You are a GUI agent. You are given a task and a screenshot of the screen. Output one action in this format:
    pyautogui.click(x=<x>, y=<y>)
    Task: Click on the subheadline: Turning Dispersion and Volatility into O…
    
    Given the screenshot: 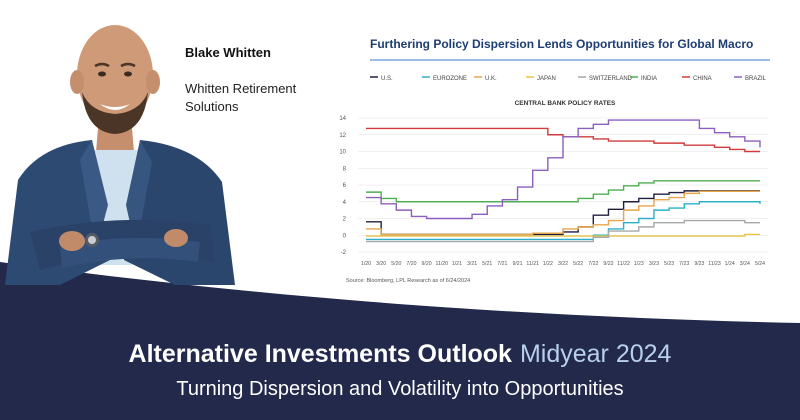 What is the action you would take?
    pyautogui.click(x=400, y=389)
    